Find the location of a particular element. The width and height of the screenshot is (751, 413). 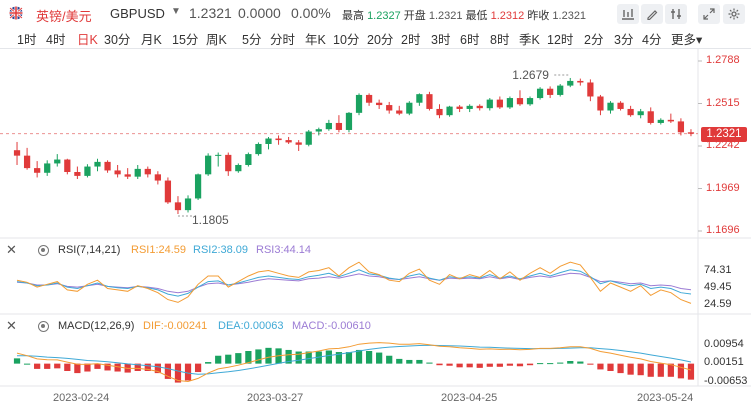

period-tab: 5分 is located at coordinates (252, 40).